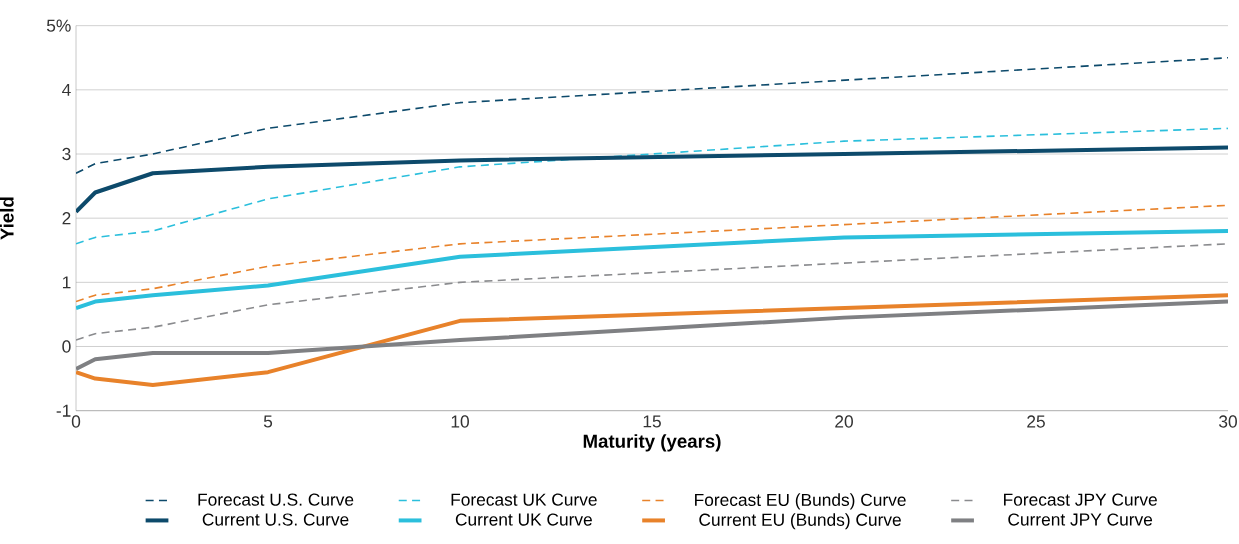  Describe the element at coordinates (66, 282) in the screenshot. I see `y-tick-label: 1` at that location.